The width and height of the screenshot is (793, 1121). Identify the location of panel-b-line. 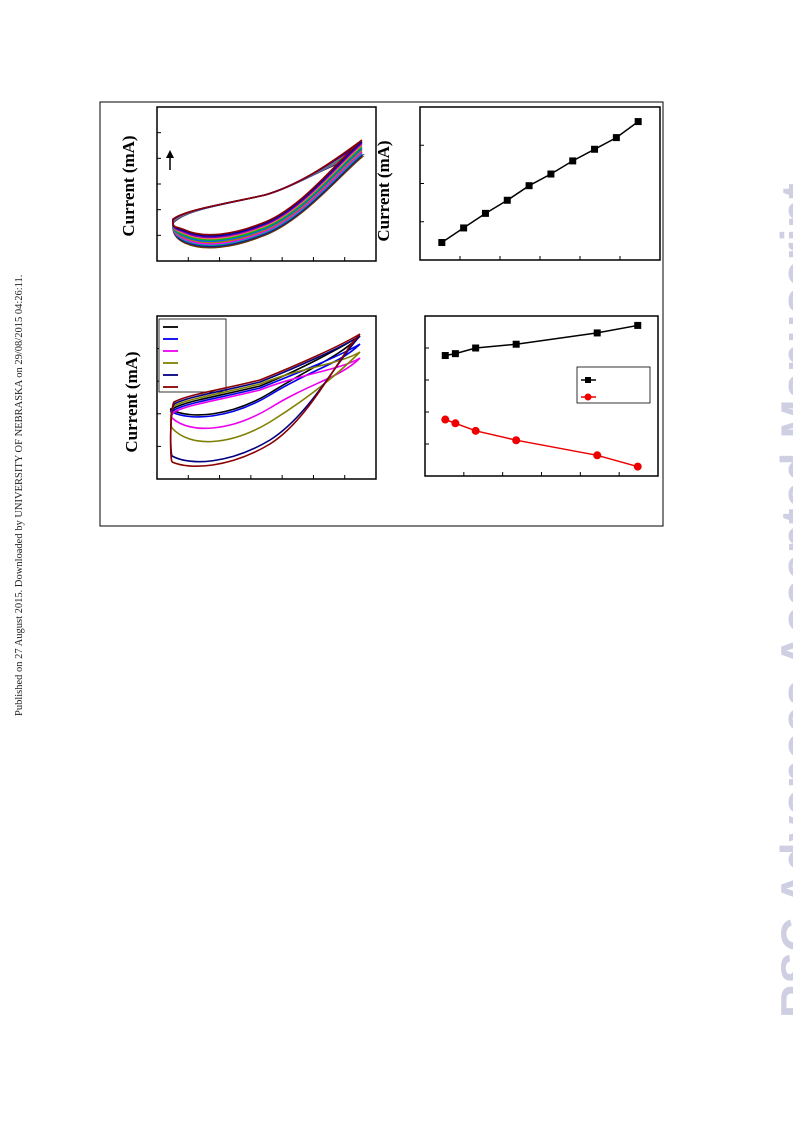
(540, 182).